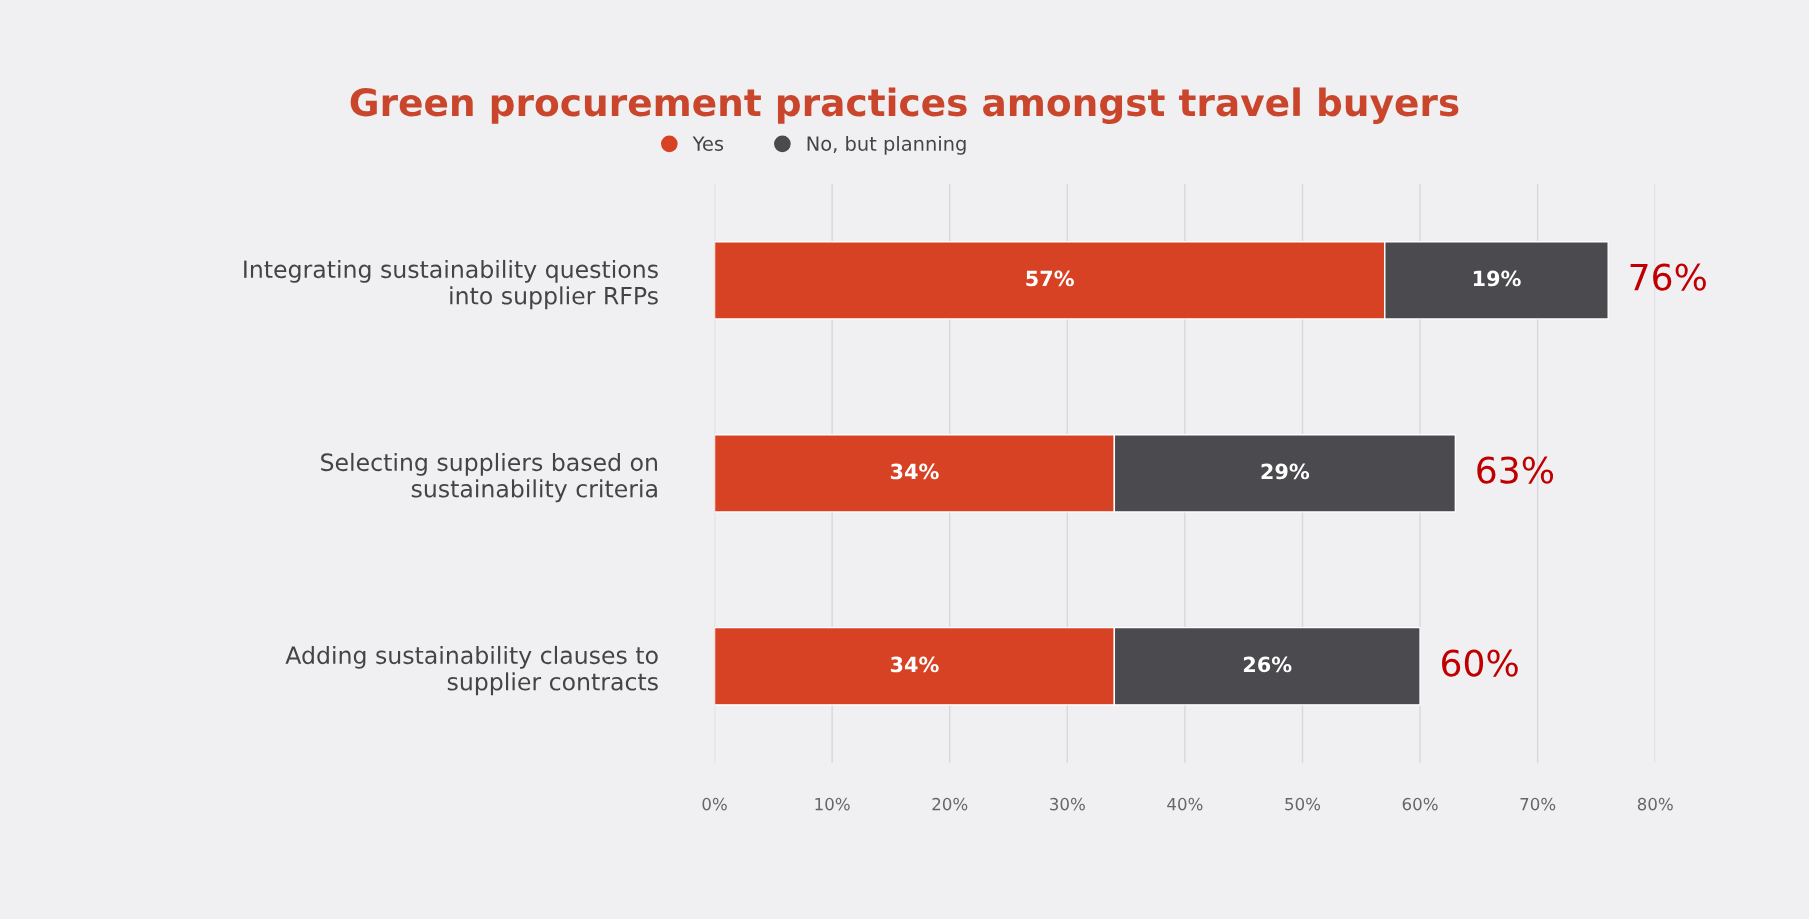 The width and height of the screenshot is (1809, 919). Describe the element at coordinates (1515, 470) in the screenshot. I see `total-label: 63%` at that location.